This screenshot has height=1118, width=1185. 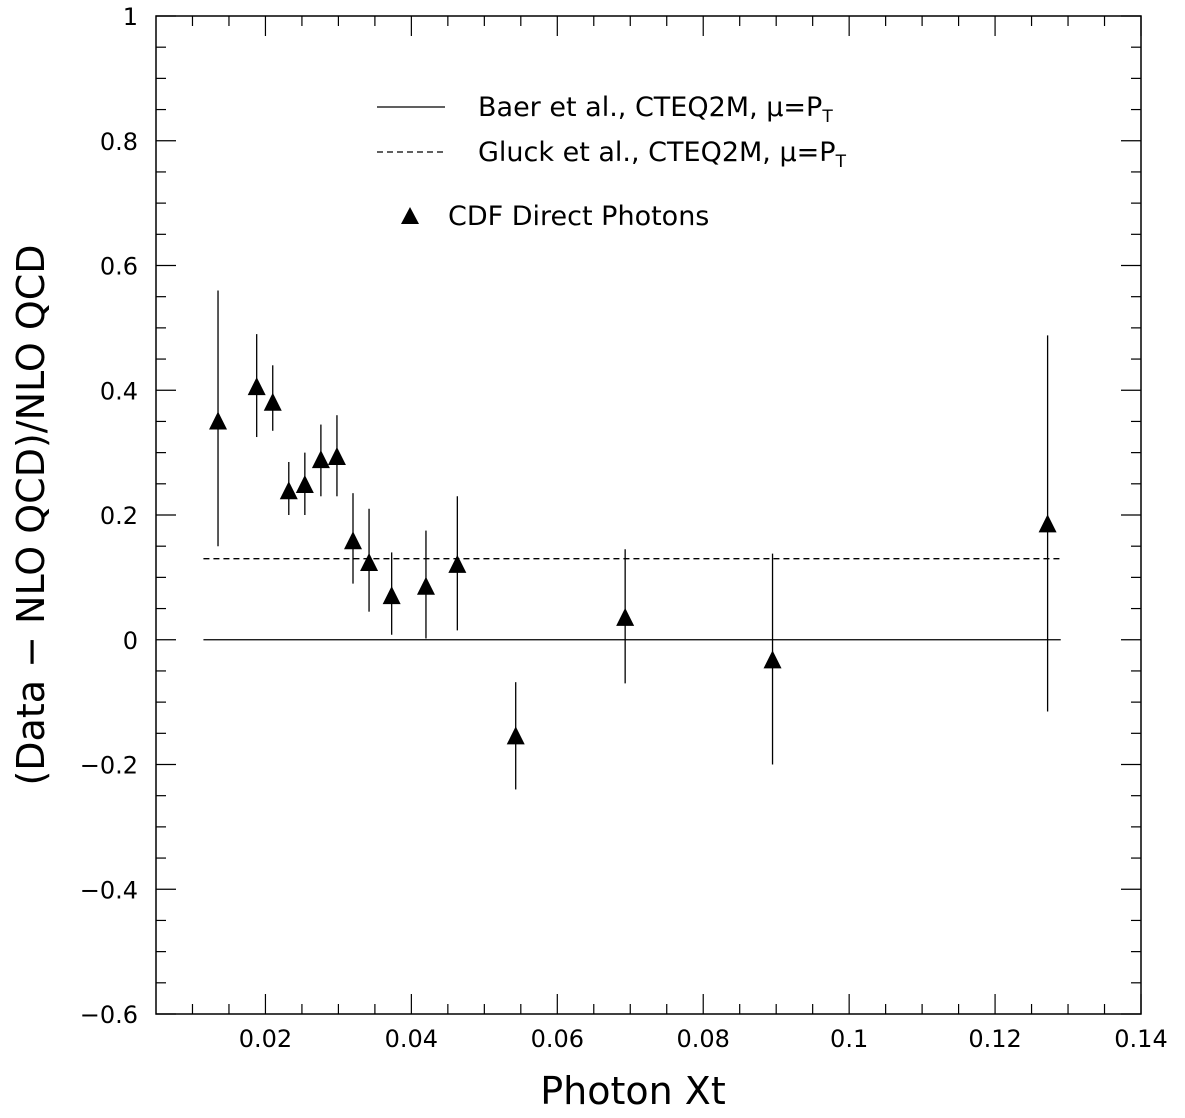 I want to click on legend-label-baer-subscript: T, so click(x=827, y=117).